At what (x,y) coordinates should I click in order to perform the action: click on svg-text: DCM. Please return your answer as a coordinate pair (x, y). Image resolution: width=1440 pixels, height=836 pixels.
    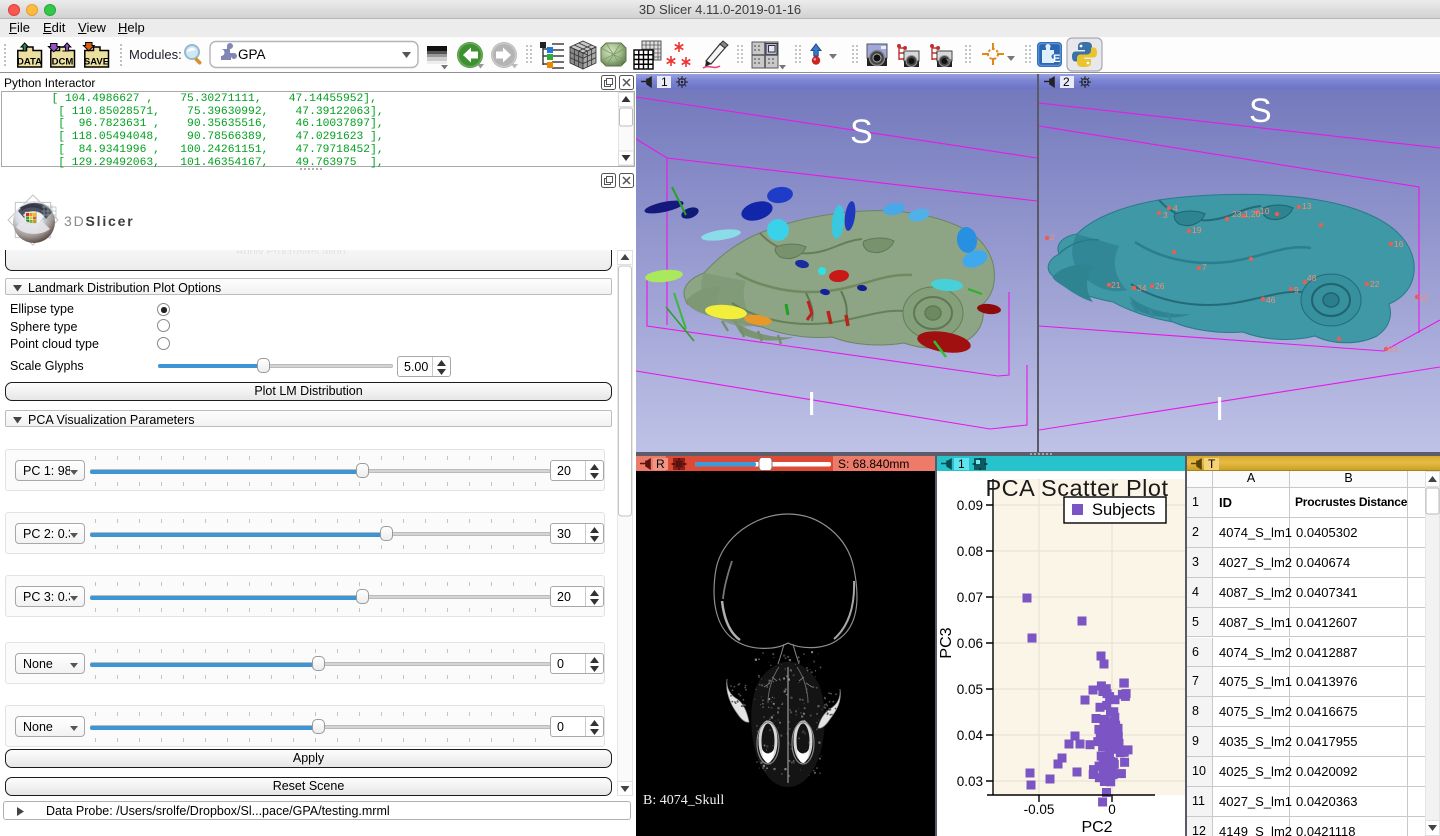
    Looking at the image, I should click on (63, 62).